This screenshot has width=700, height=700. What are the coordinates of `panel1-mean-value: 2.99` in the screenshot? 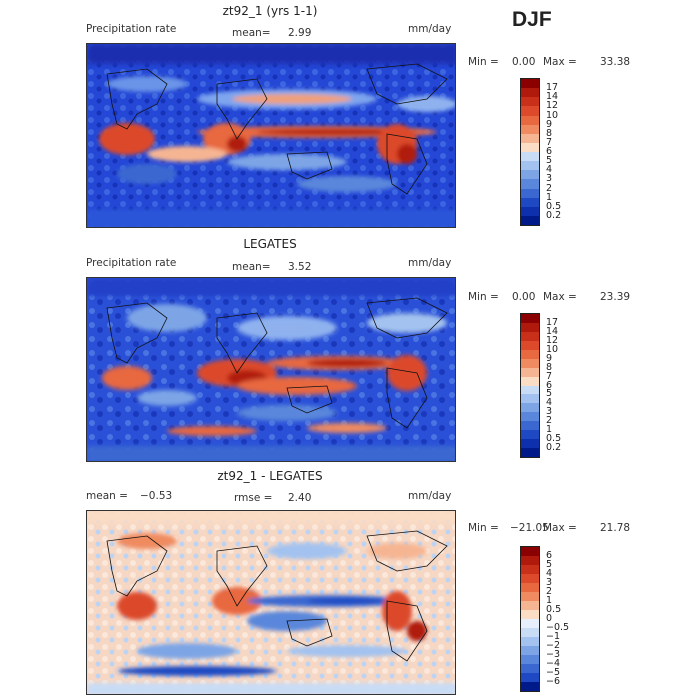 It's located at (300, 33).